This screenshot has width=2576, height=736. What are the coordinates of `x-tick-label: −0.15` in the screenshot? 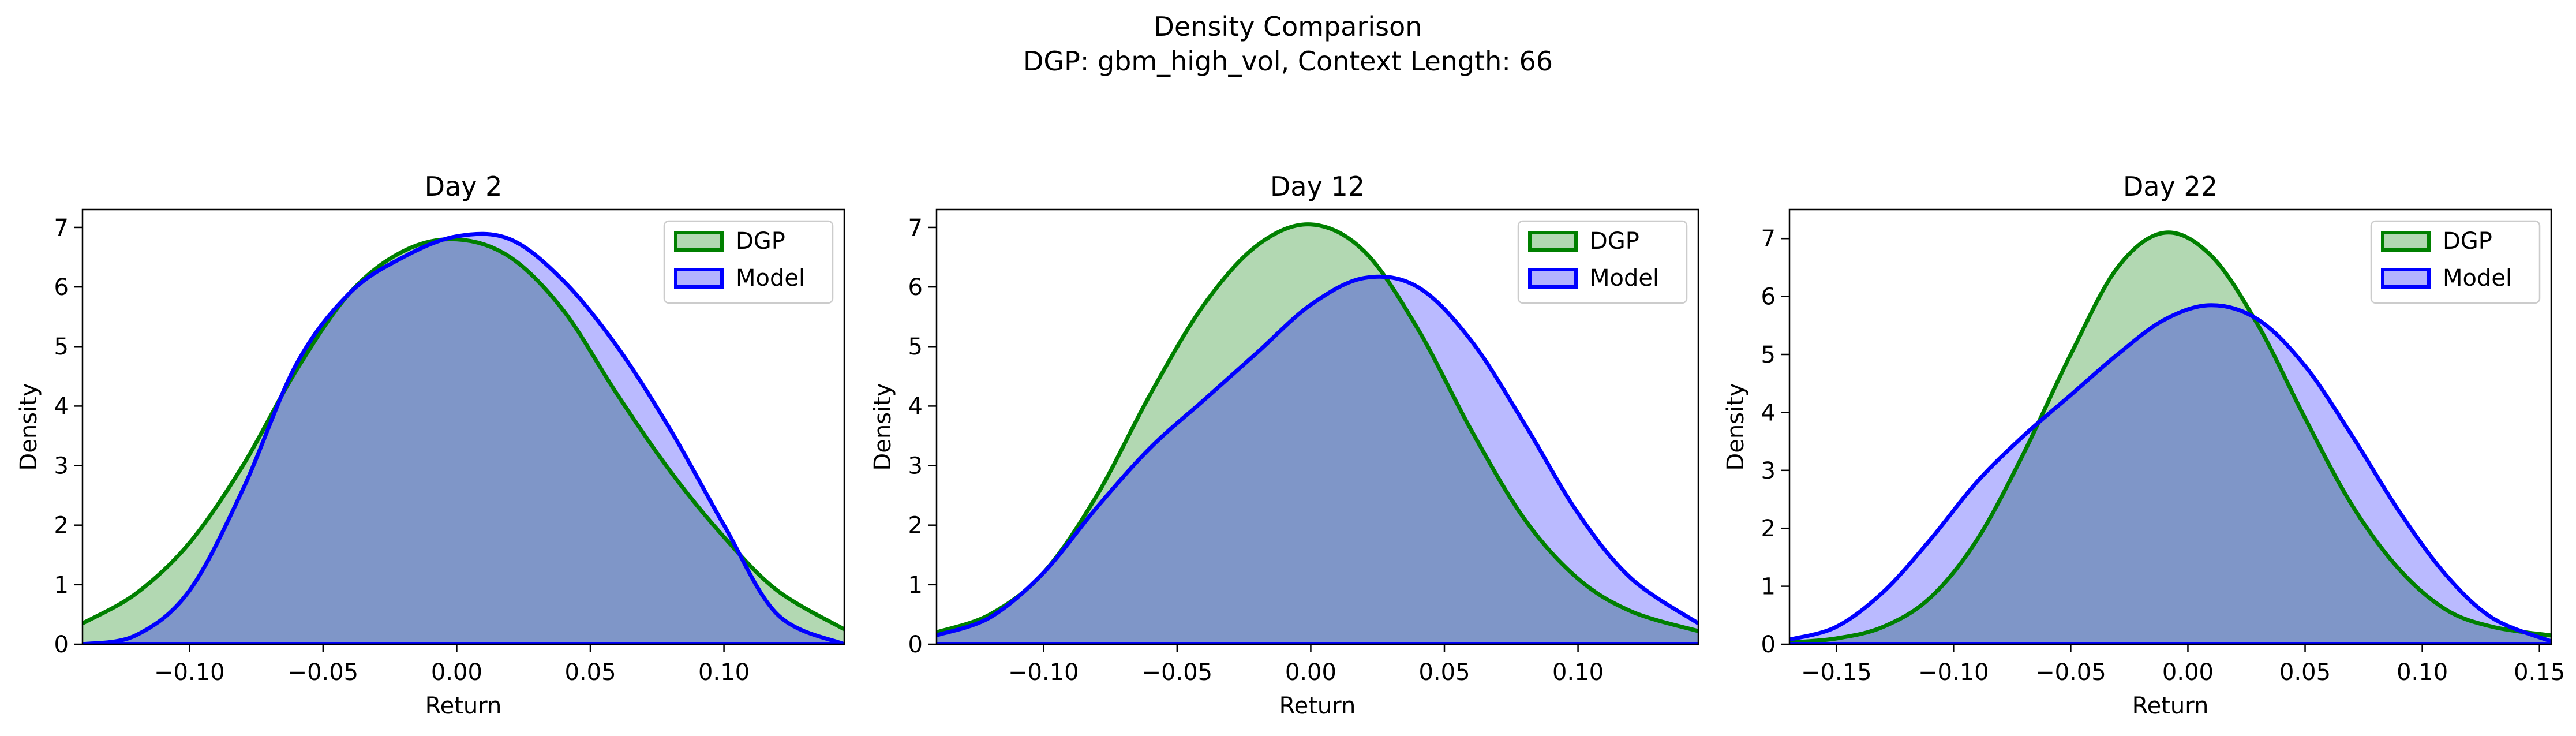 It's located at (1837, 672).